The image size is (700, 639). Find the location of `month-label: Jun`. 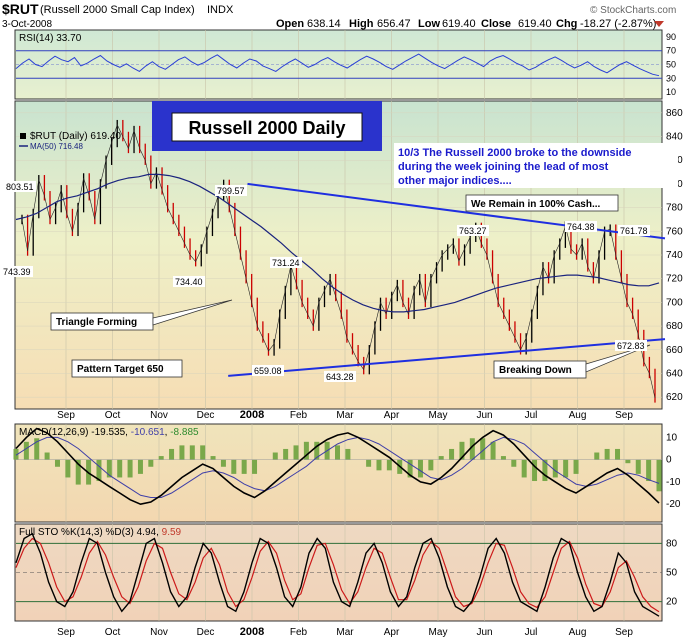

month-label: Jun is located at coordinates (484, 415).